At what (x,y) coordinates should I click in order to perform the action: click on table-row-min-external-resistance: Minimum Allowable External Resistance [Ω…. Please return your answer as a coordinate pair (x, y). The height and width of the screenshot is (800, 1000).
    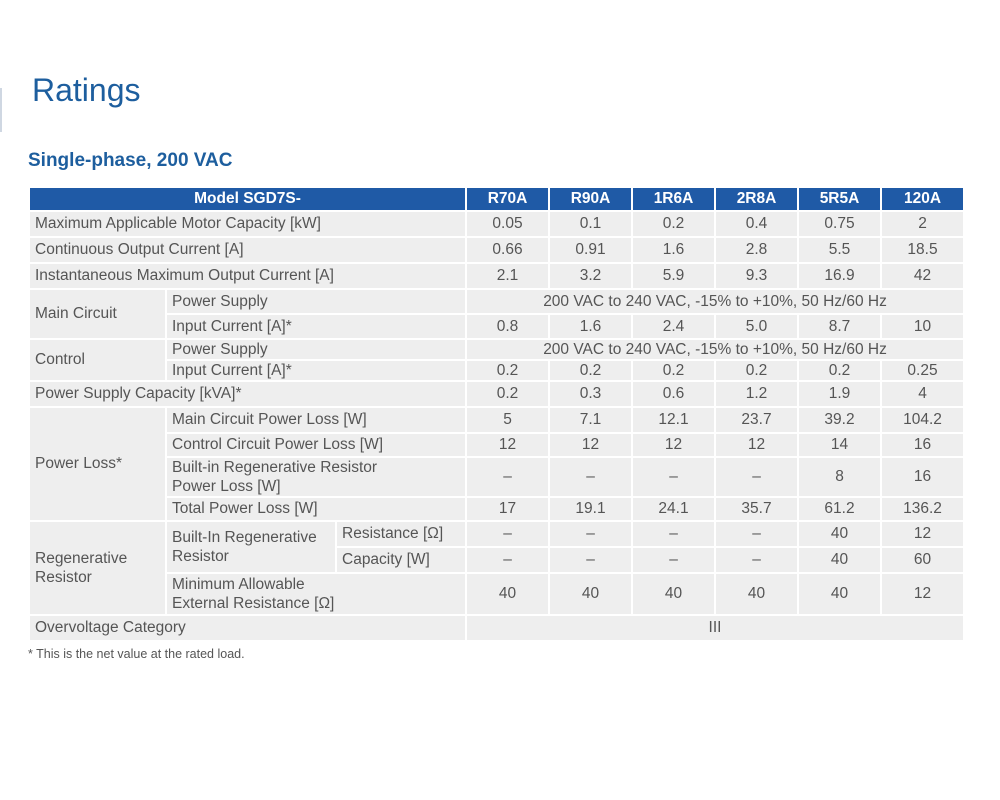
    Looking at the image, I should click on (497, 594).